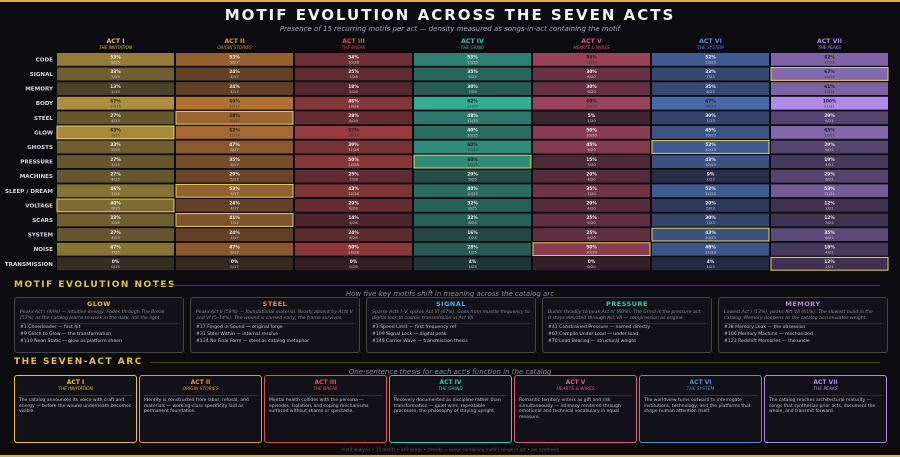 This screenshot has height=457, width=900. I want to click on act-thesis-sub: THE SYSTEM, so click(700, 389).